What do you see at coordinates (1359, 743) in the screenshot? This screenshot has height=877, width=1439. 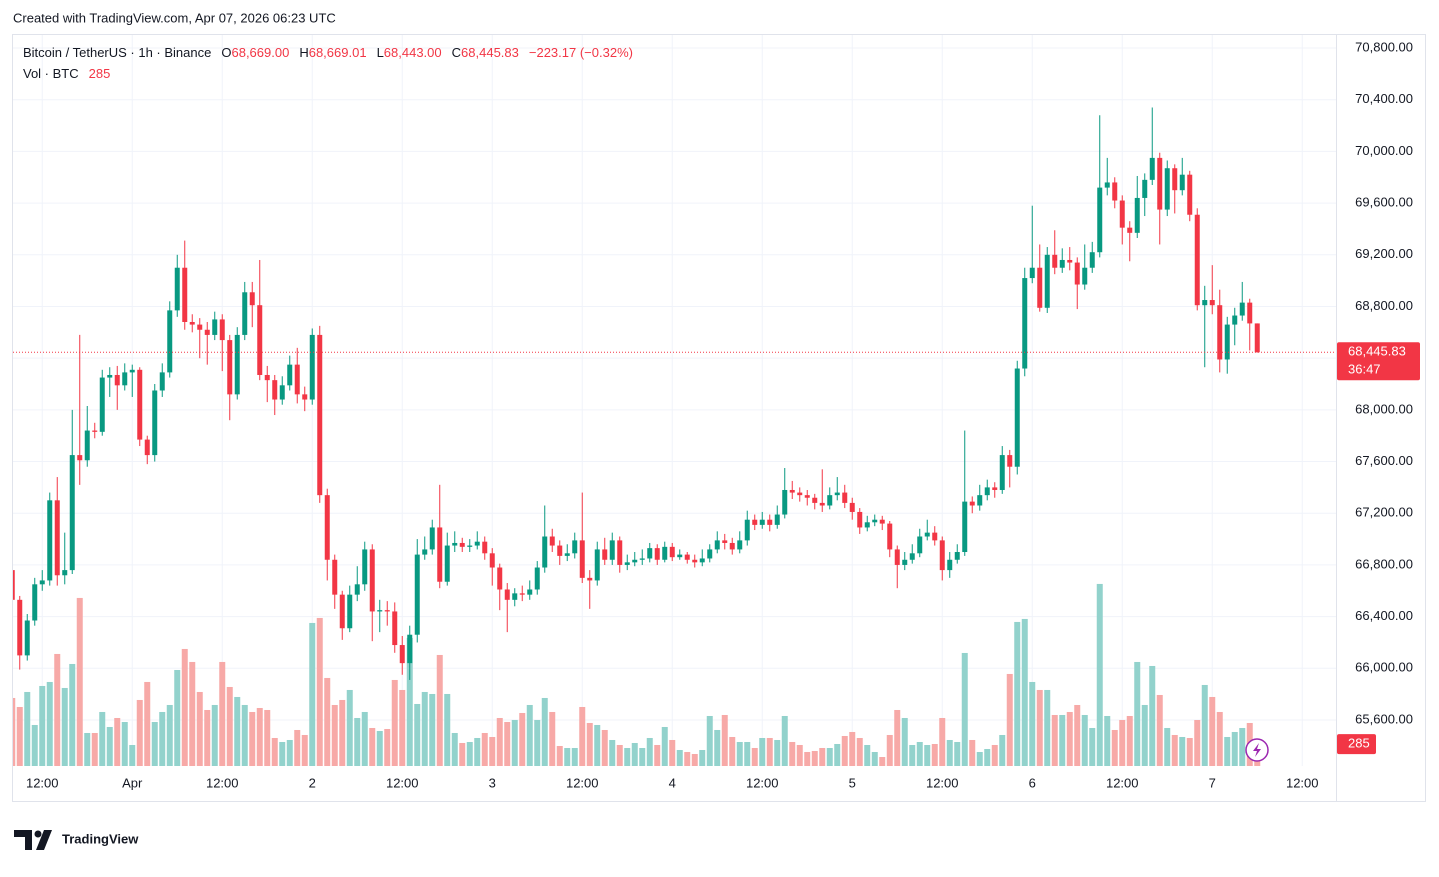 I see `volume-value-label: 285` at bounding box center [1359, 743].